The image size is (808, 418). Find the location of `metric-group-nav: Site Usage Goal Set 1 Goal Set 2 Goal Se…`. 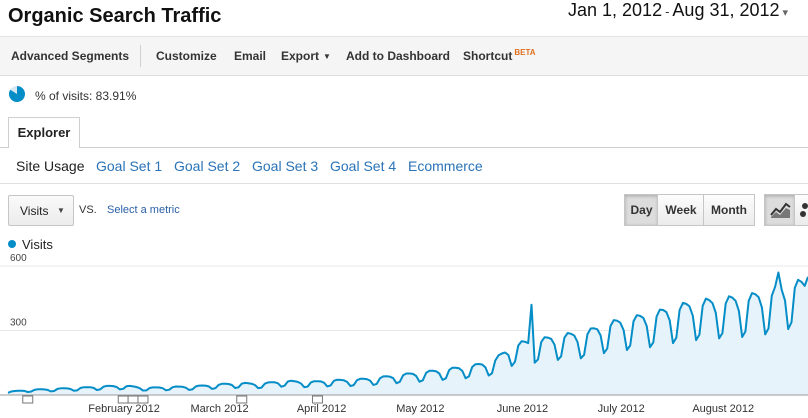

metric-group-nav: Site Usage Goal Set 1 Goal Set 2 Goal Se… is located at coordinates (404, 167).